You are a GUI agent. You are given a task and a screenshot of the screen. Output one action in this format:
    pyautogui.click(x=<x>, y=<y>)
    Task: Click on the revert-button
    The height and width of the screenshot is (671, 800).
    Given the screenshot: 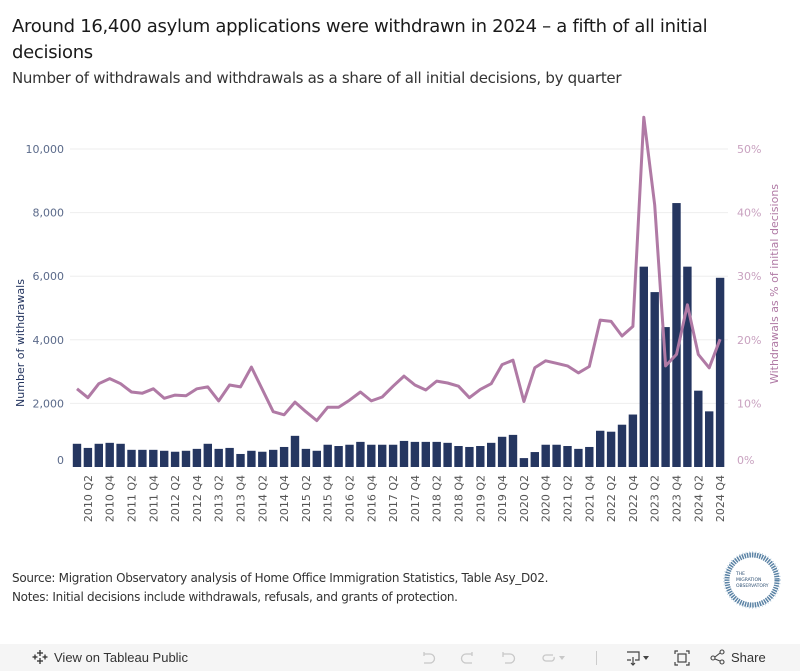 What is the action you would take?
    pyautogui.click(x=508, y=658)
    